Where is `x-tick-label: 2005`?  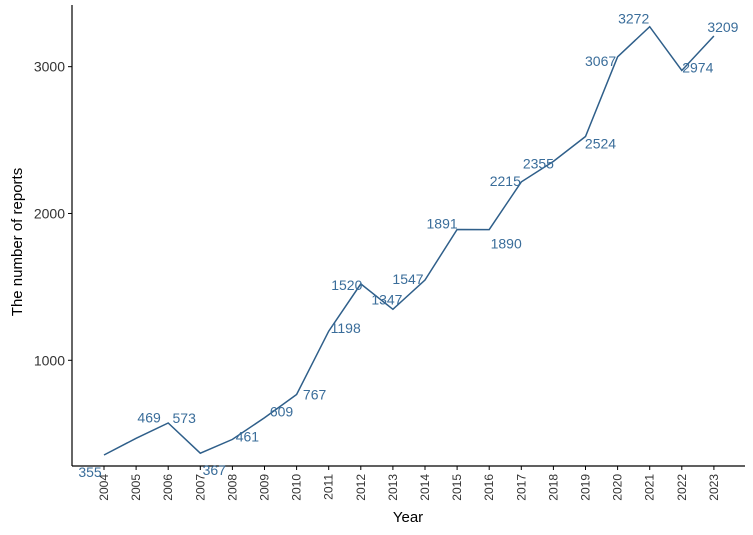
x-tick-label: 2005 is located at coordinates (136, 487).